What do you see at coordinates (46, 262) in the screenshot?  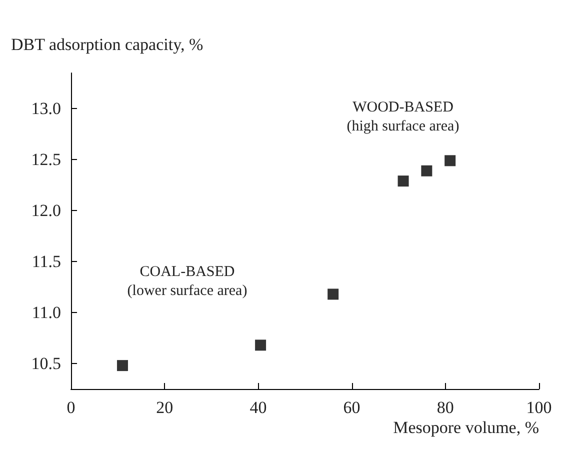 I see `y-tick-label: 11.5` at bounding box center [46, 262].